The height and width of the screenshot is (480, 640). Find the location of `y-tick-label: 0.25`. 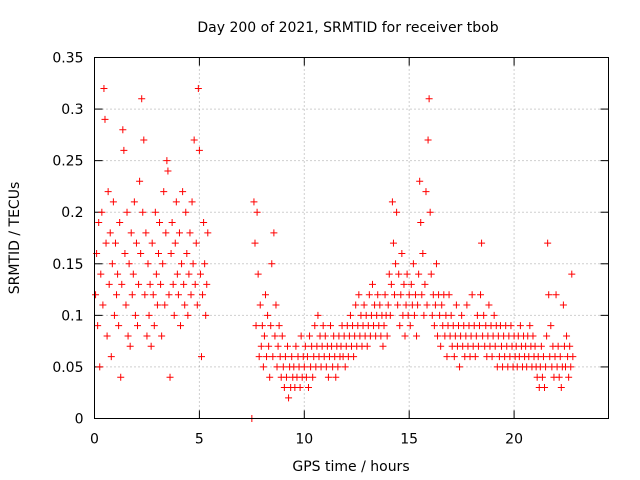

y-tick-label: 0.25 is located at coordinates (67, 162).